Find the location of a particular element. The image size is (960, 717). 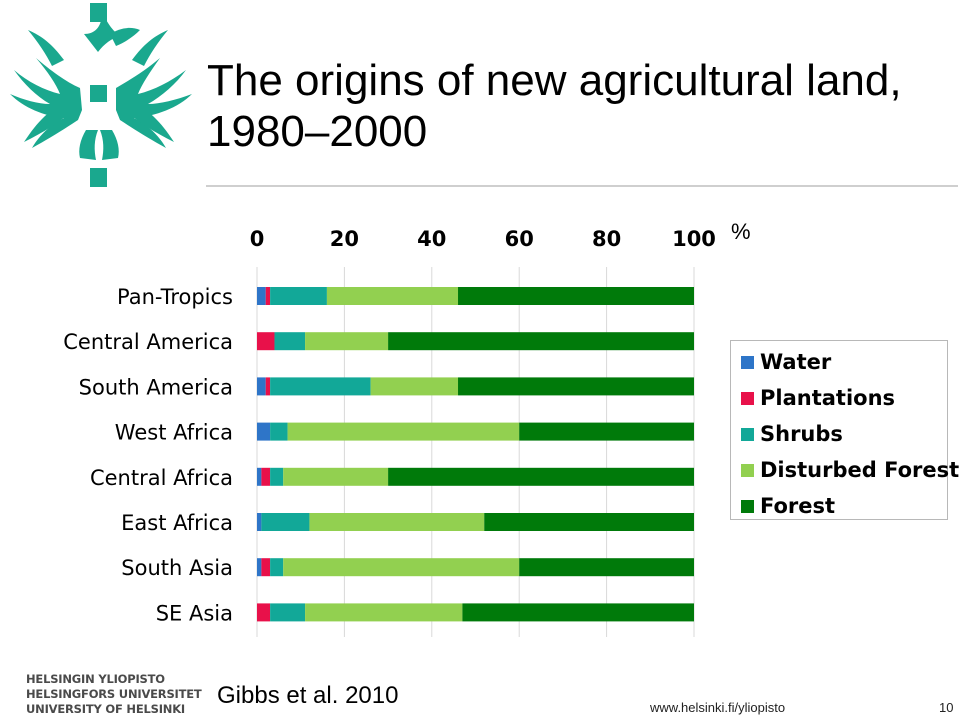

legend-label: Shrubs is located at coordinates (801, 434).